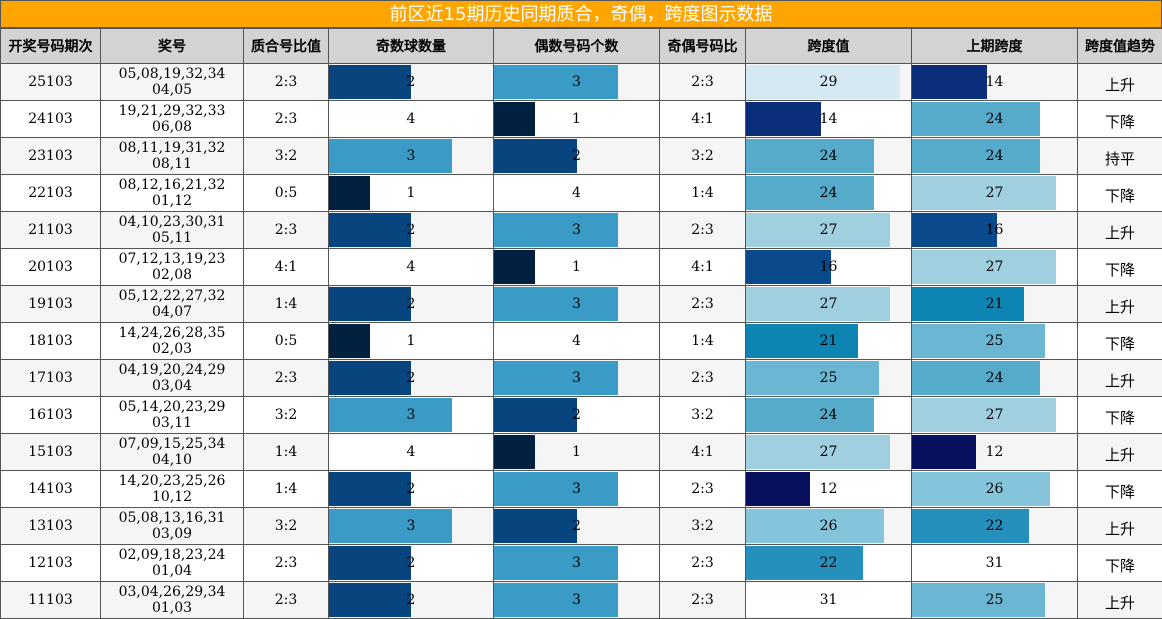 The image size is (1162, 619). What do you see at coordinates (172, 119) in the screenshot?
I see `cell-numbers: 19,21,29,32,33 06,08` at bounding box center [172, 119].